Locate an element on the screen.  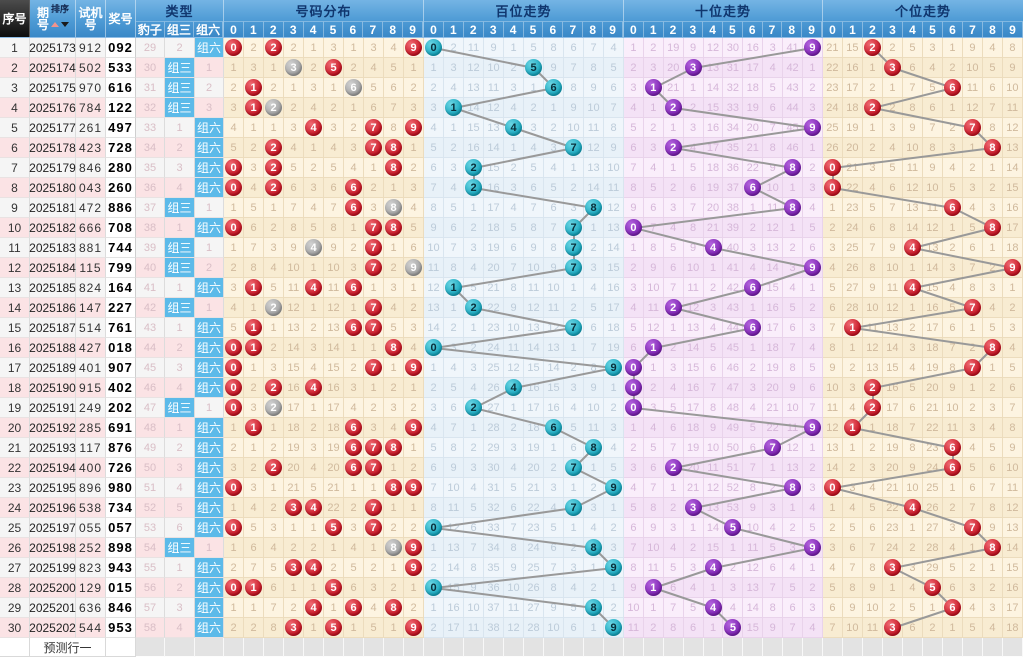
tens-cell-d0: 4 is located at coordinates (634, 488).